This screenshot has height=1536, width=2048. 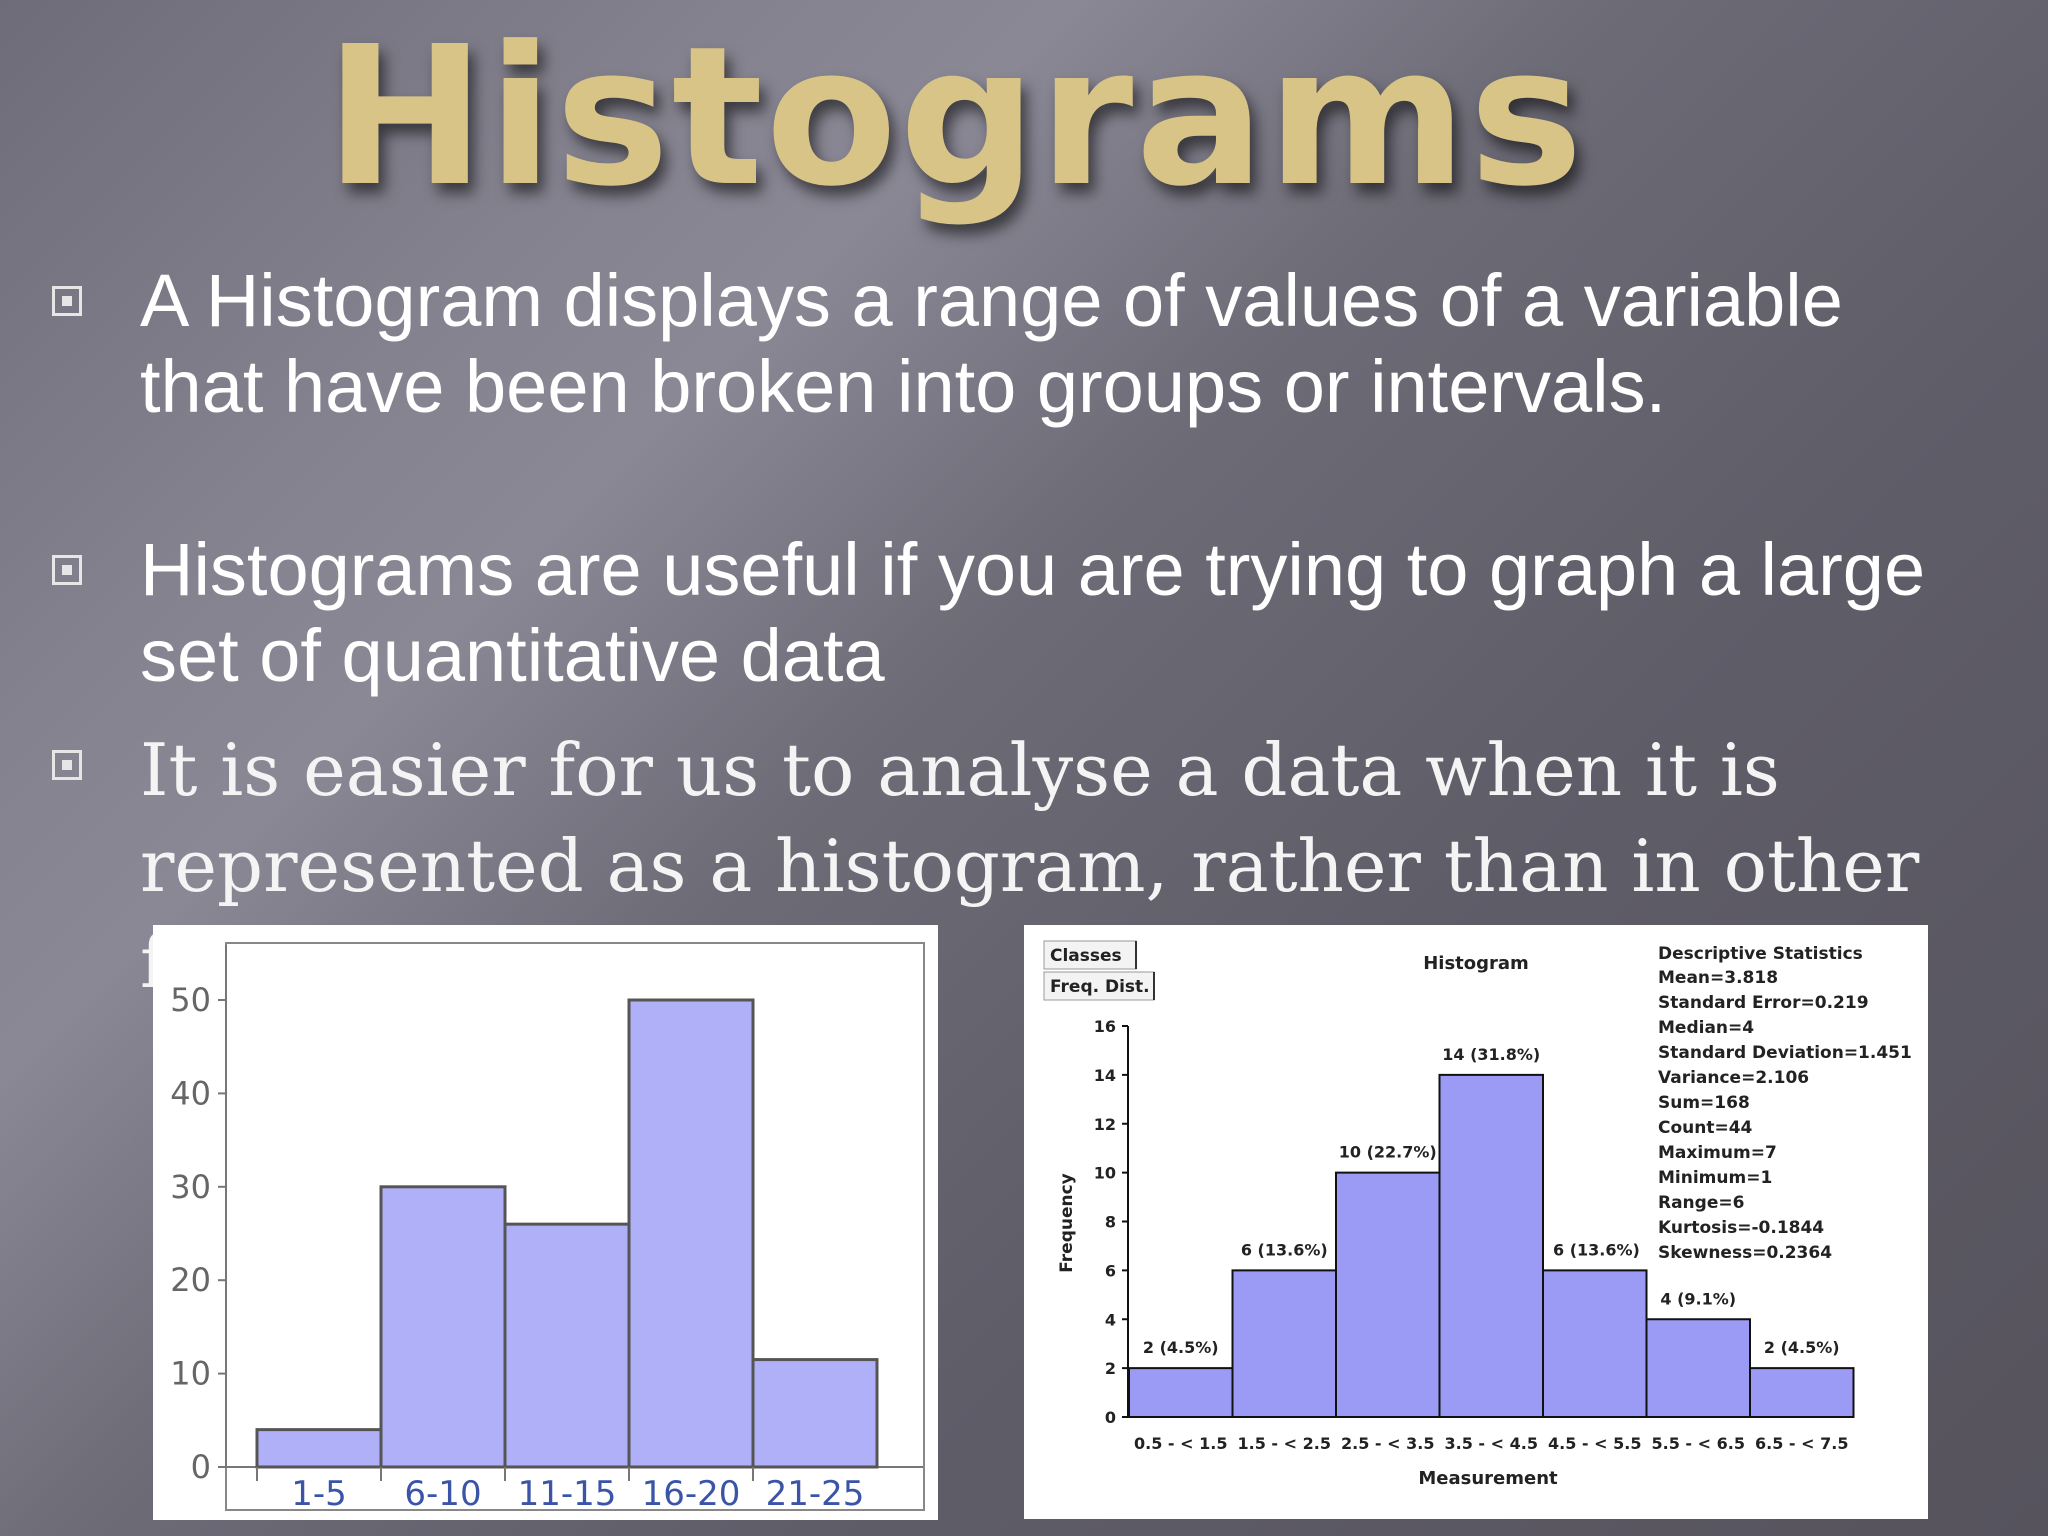 What do you see at coordinates (1110, 1222) in the screenshot?
I see `y-tick-label: 8` at bounding box center [1110, 1222].